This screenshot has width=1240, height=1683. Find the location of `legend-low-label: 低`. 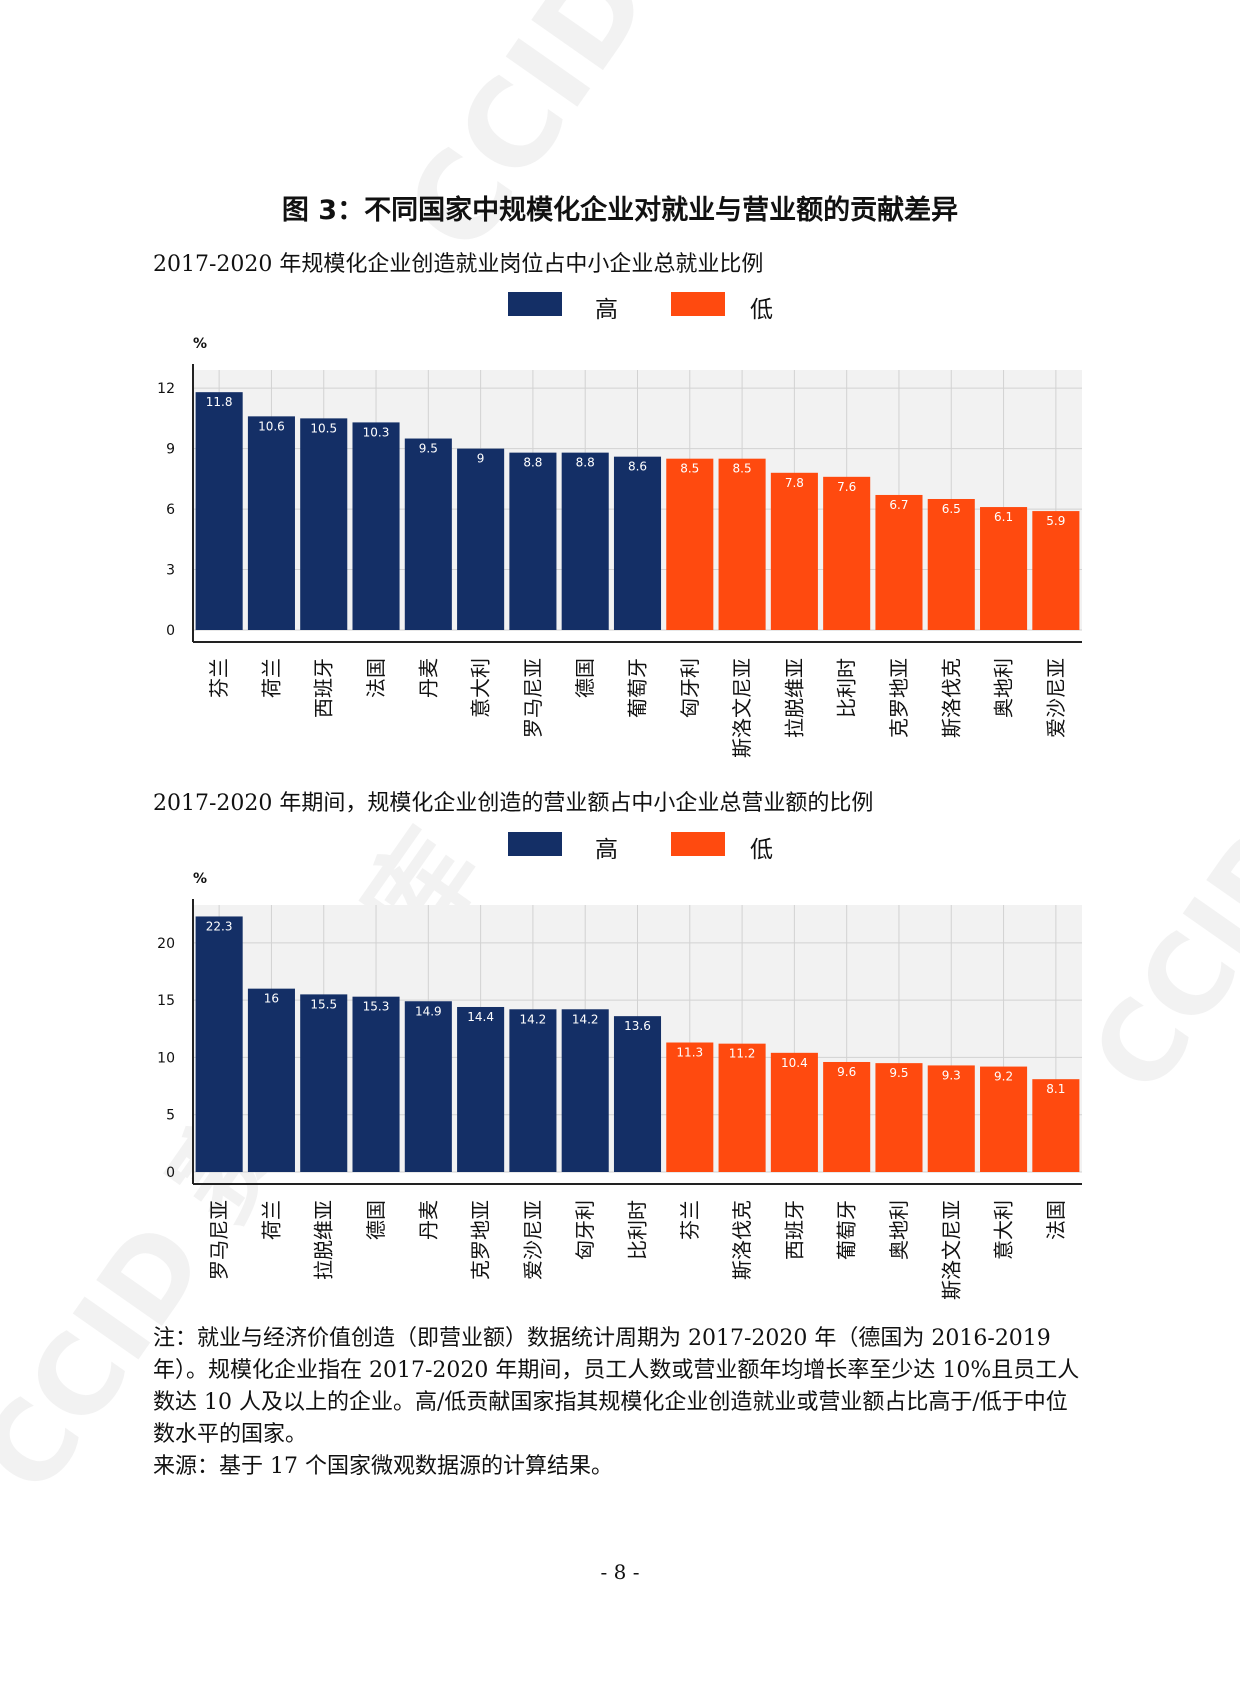

legend-low-label: 低 is located at coordinates (761, 850).